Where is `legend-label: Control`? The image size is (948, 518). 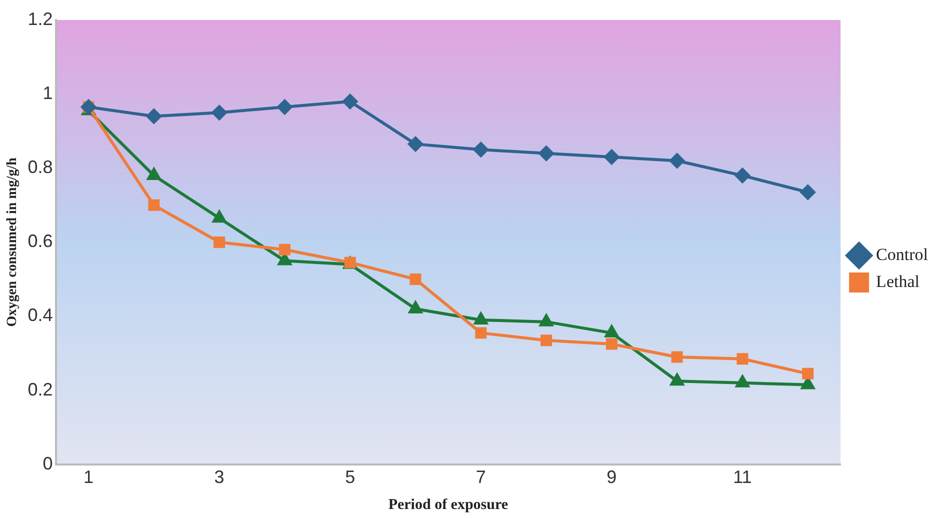 legend-label: Control is located at coordinates (902, 254).